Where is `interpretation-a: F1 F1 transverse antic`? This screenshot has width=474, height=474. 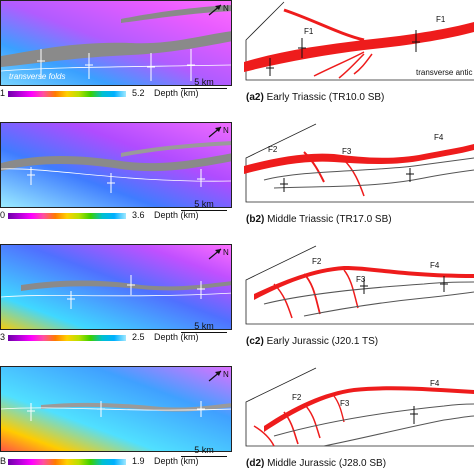
interpretation-a: F1 F1 transverse antic is located at coordinates (359, 43).